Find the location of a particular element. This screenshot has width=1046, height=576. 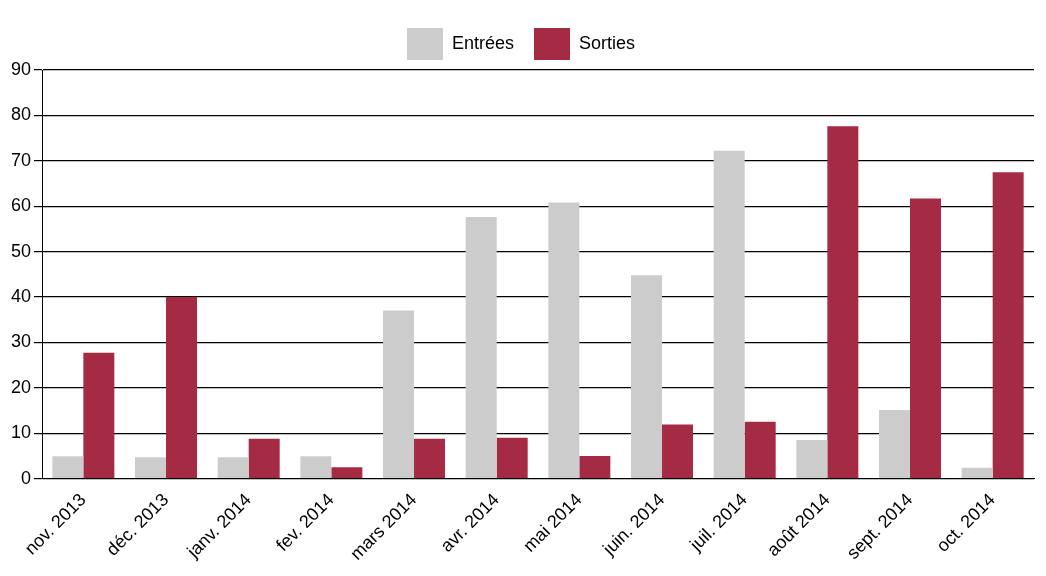

y-tick-label: 90 is located at coordinates (21, 68).